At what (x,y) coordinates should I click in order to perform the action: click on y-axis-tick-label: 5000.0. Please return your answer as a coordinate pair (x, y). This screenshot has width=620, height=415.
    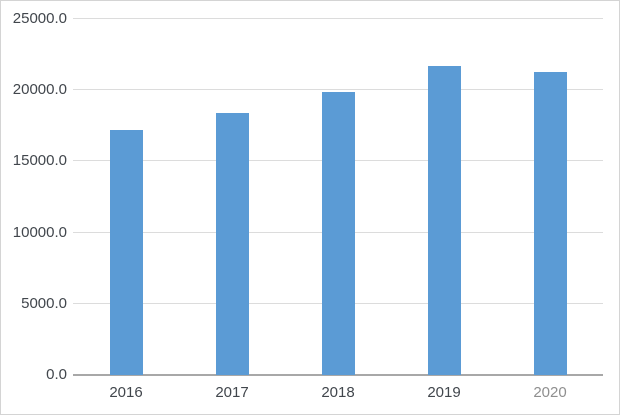
    Looking at the image, I should click on (44, 303).